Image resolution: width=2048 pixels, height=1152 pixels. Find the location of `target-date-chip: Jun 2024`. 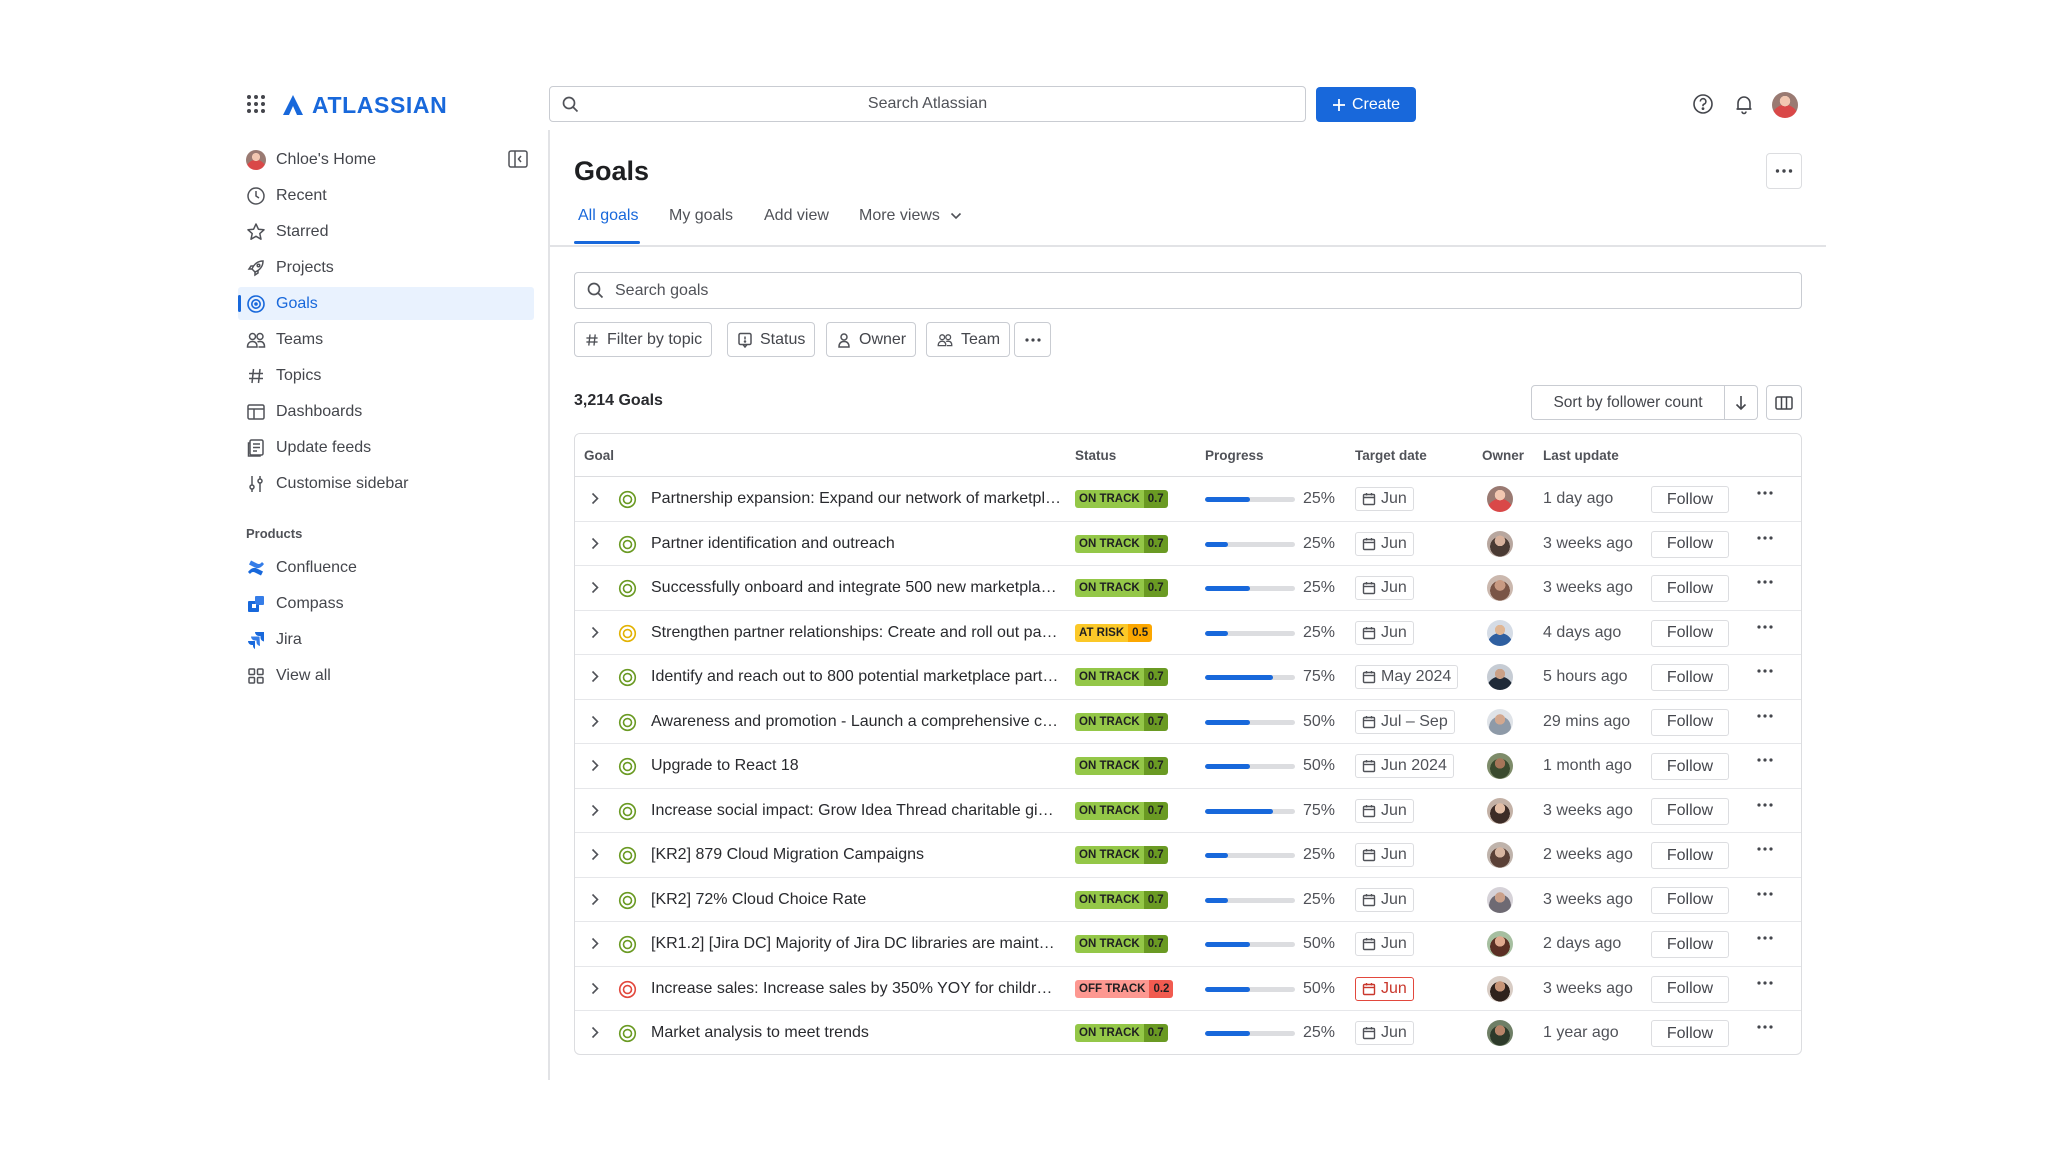

target-date-chip: Jun 2024 is located at coordinates (1404, 766).